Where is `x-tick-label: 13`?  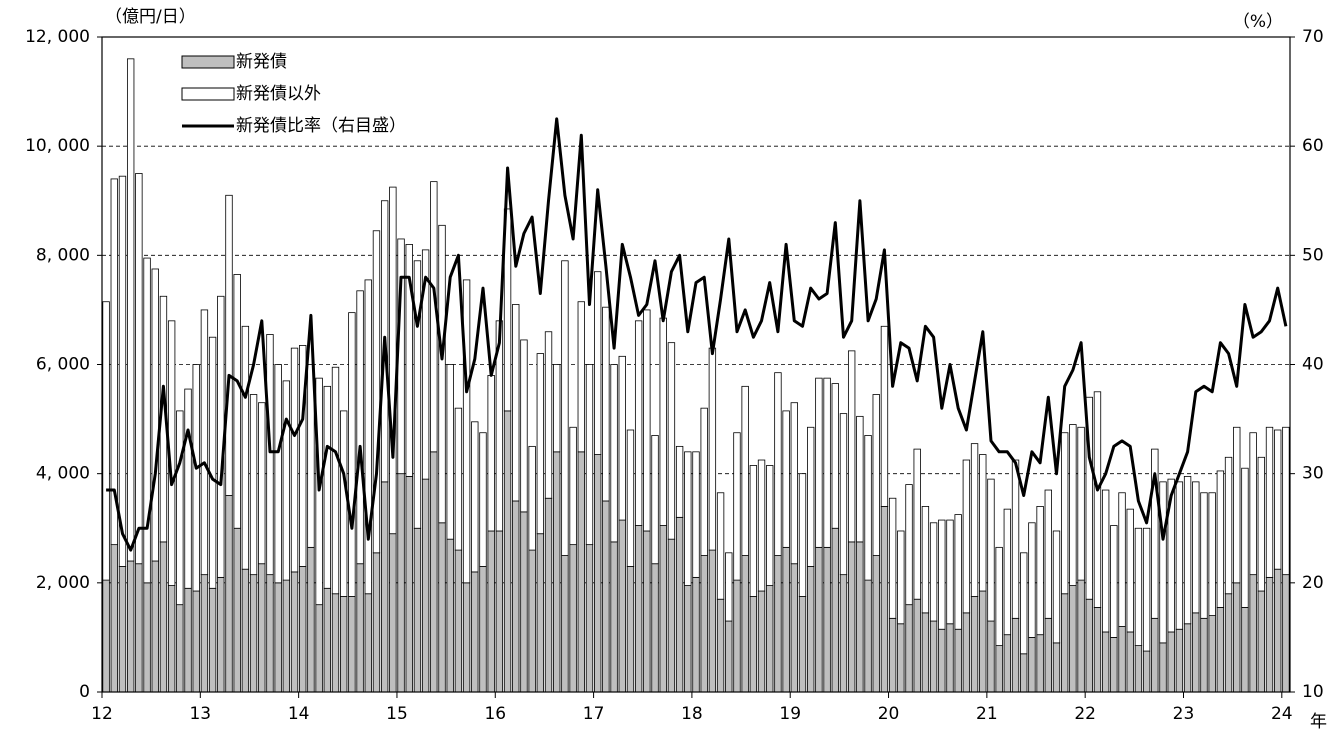 x-tick-label: 13 is located at coordinates (200, 714).